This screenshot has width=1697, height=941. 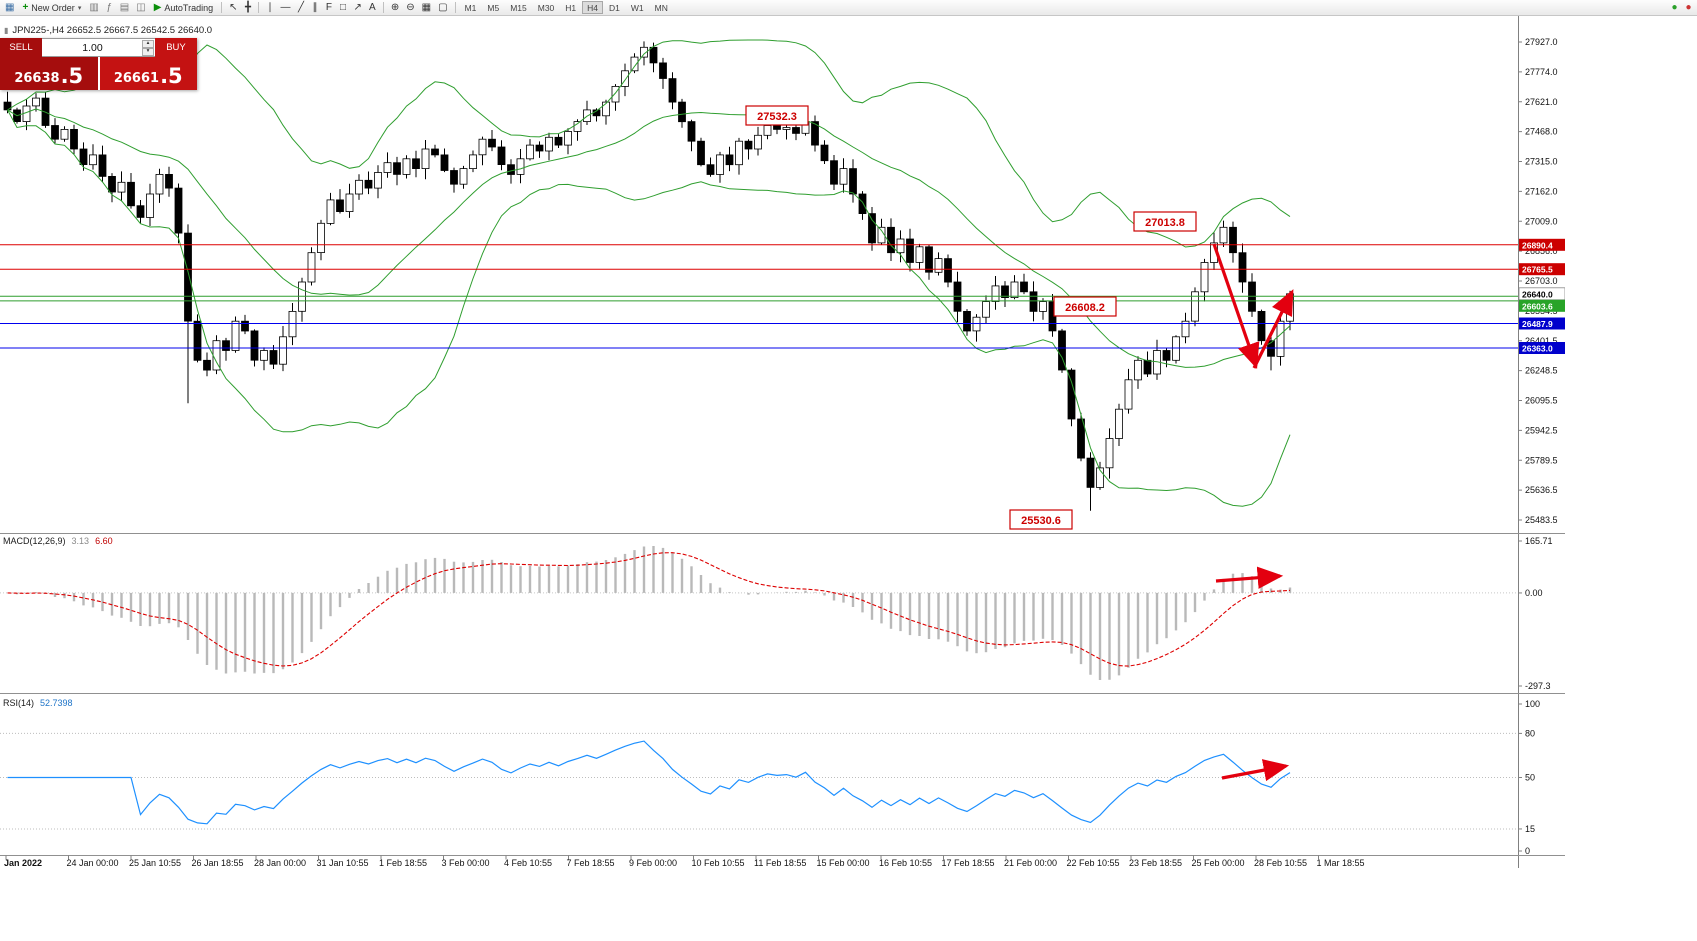 I want to click on vertical-line-icon: ∣, so click(x=269, y=8).